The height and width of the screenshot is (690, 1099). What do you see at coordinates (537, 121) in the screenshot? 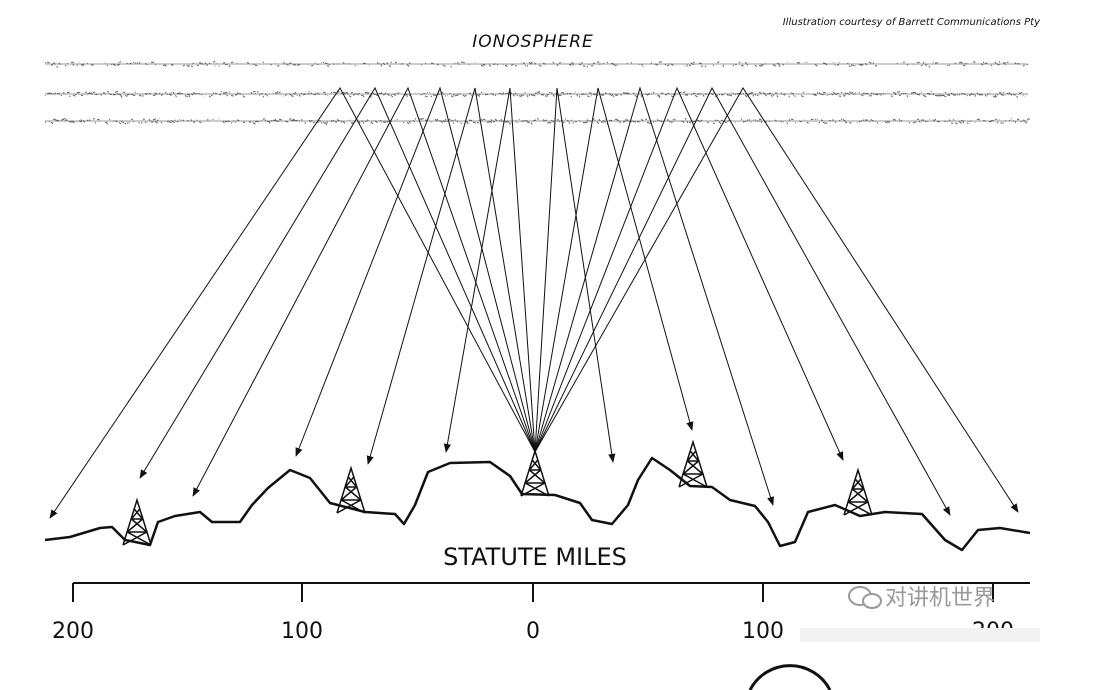
I see `ionosphere-layer` at bounding box center [537, 121].